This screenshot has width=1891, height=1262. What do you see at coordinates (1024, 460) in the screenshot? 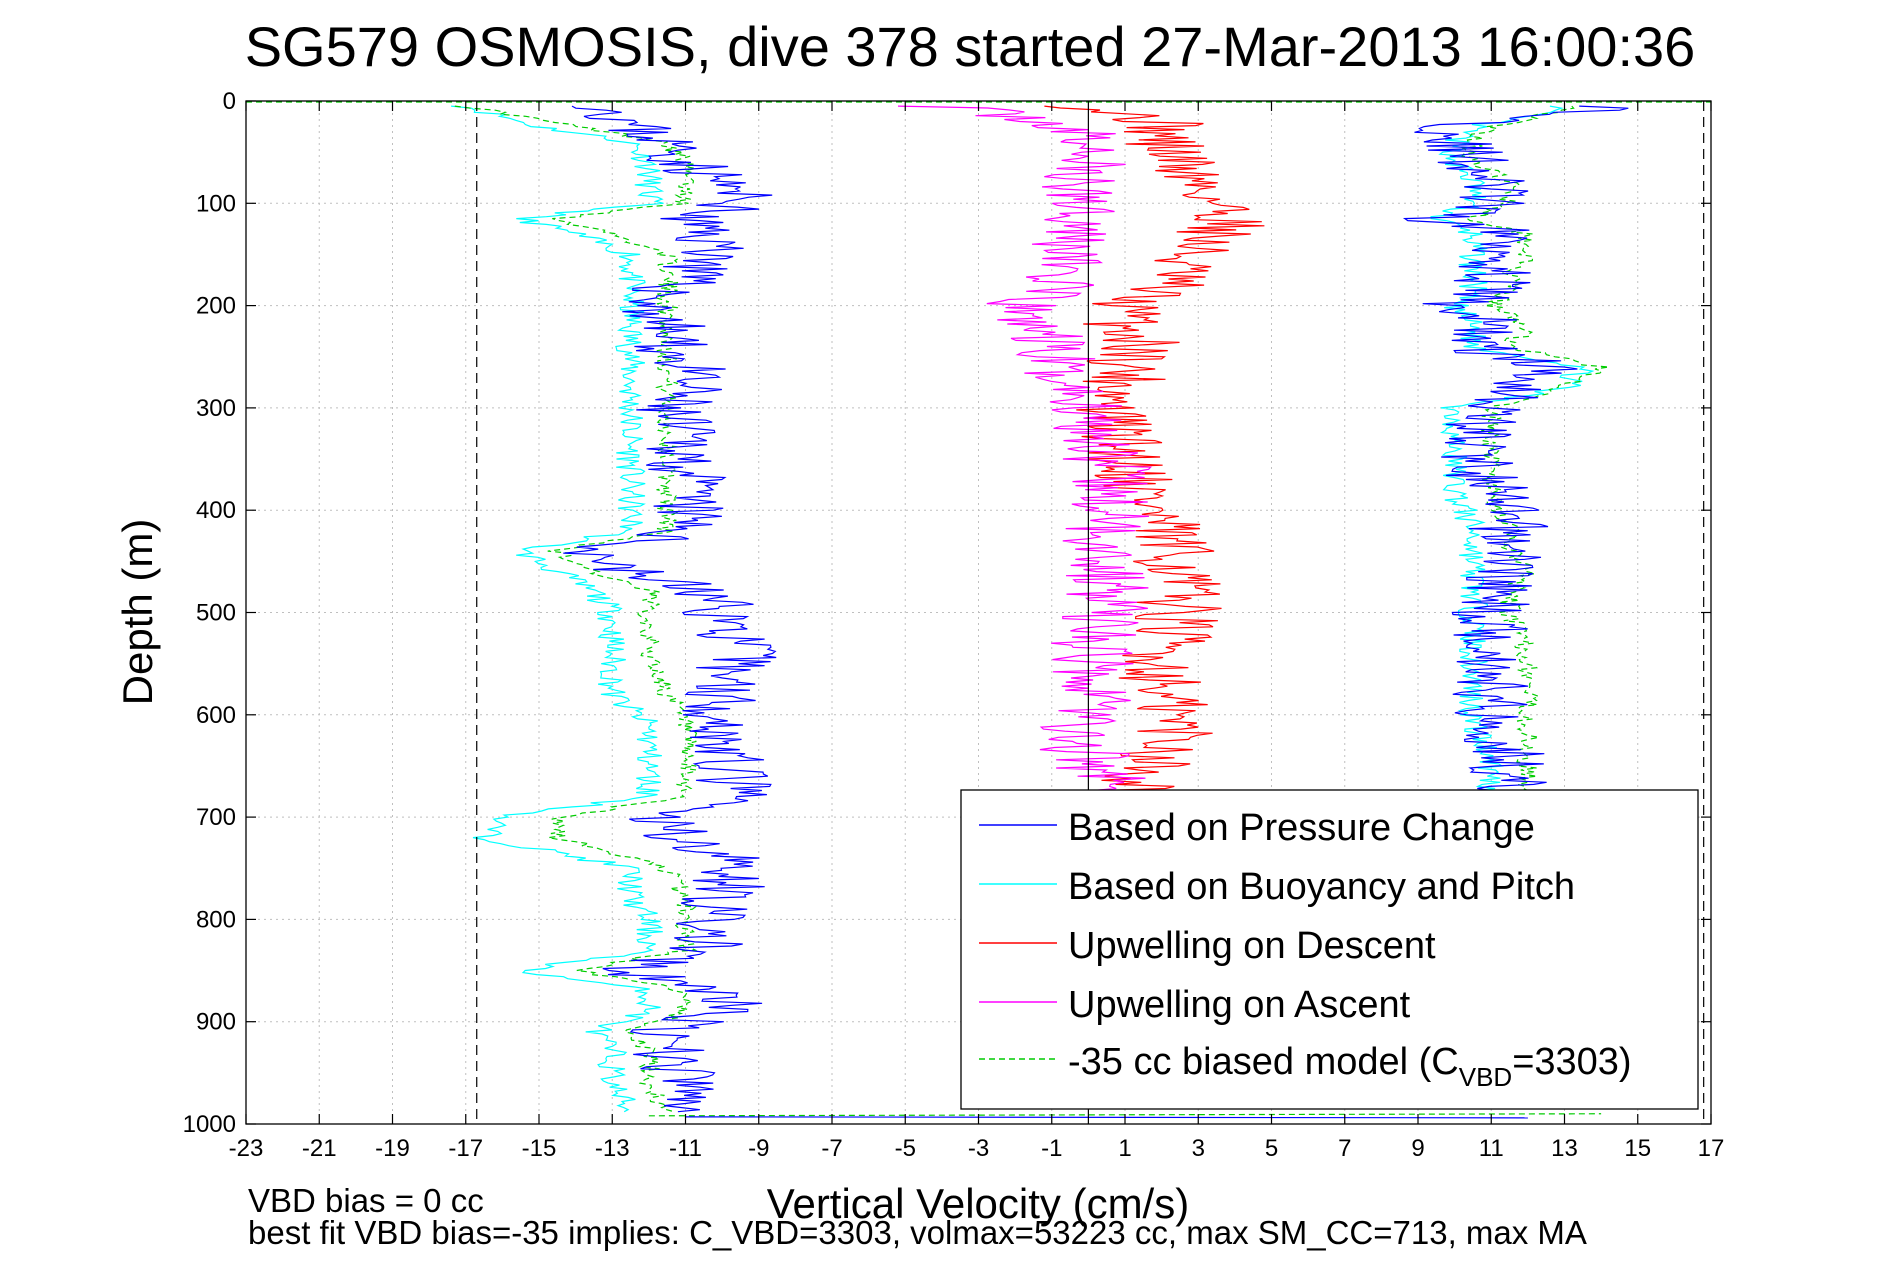
I see `series-line-upwelling-ascent` at bounding box center [1024, 460].